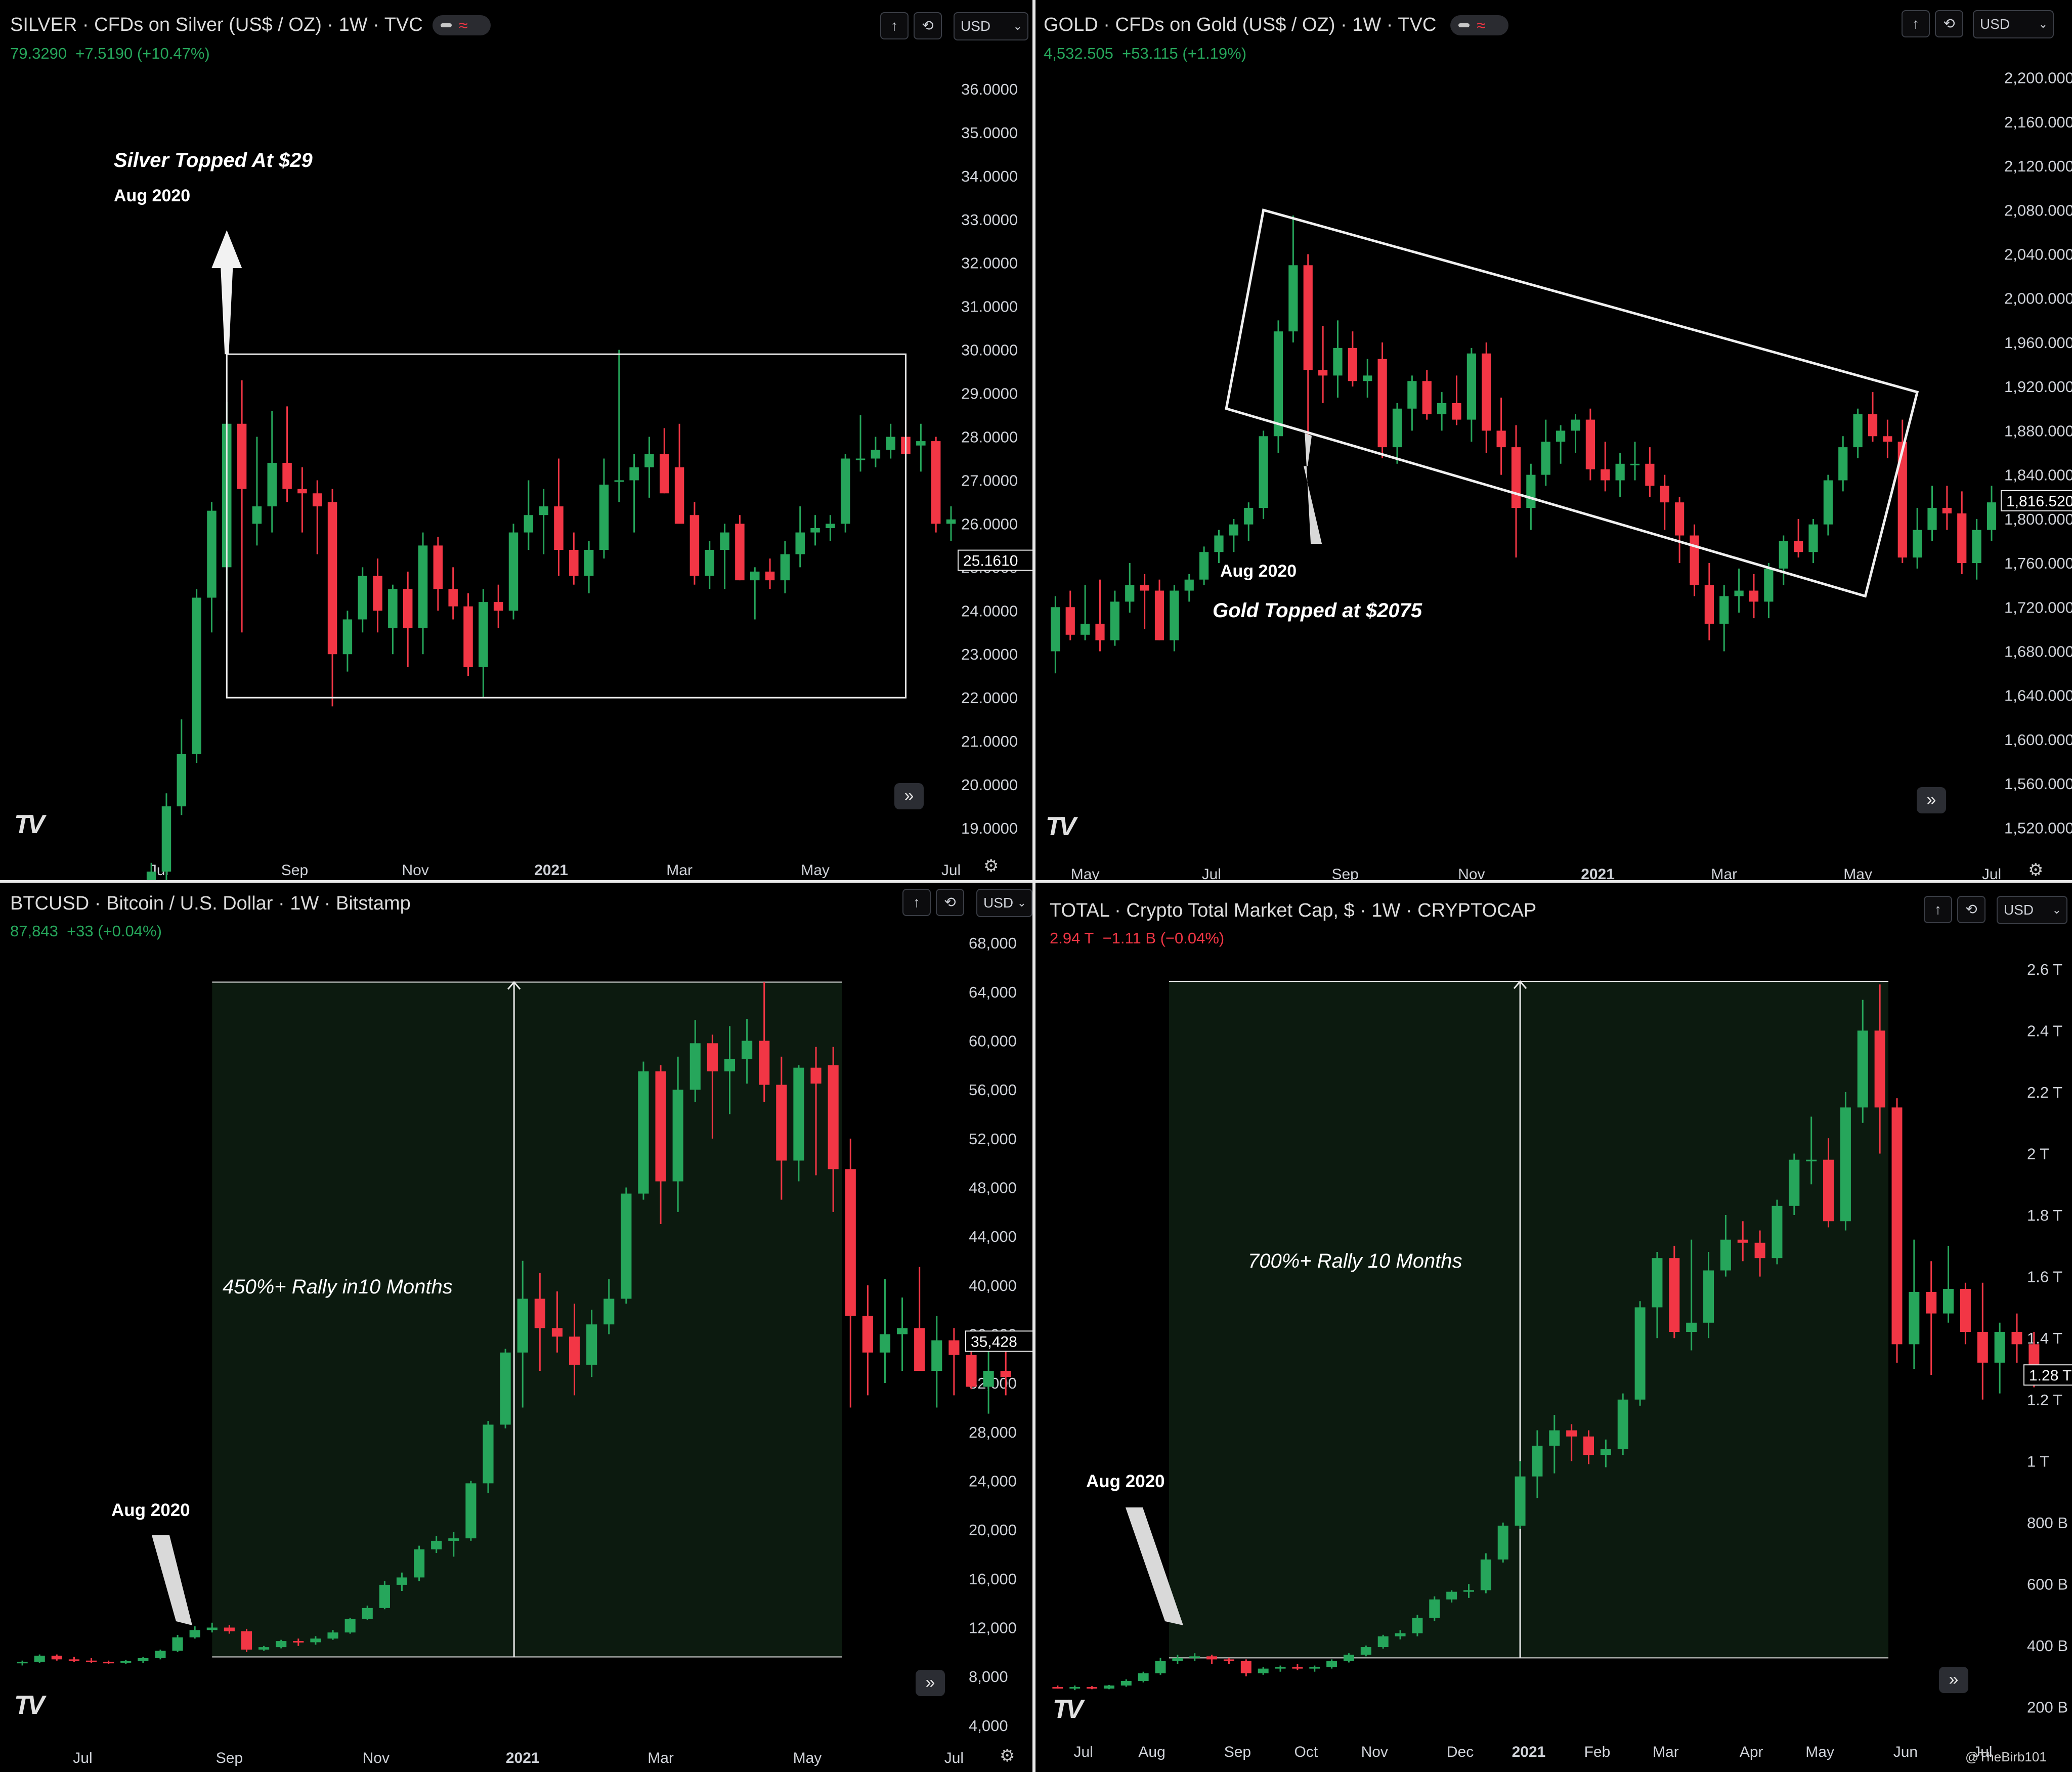 This screenshot has height=1772, width=2072. I want to click on y-tick-label: 35.0000, so click(989, 133).